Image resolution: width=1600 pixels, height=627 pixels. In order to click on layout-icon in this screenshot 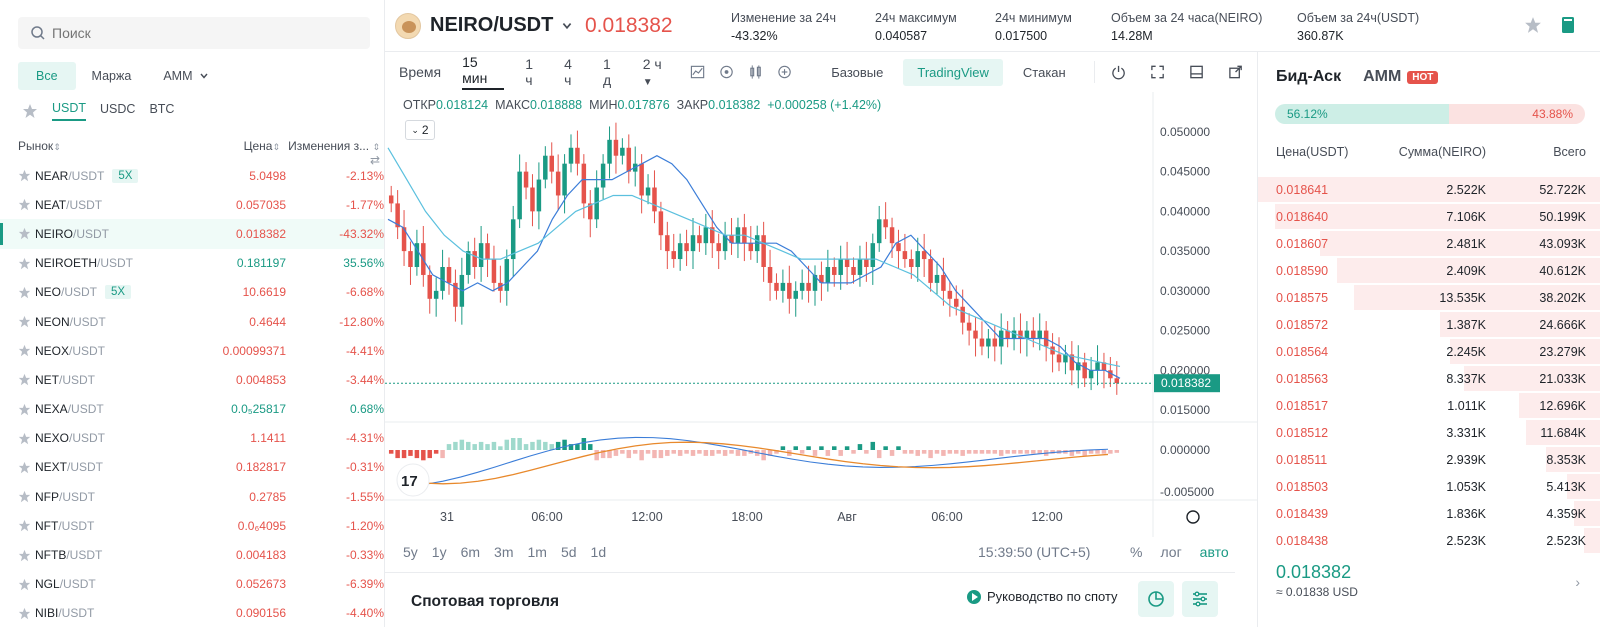, I will do `click(1196, 72)`.